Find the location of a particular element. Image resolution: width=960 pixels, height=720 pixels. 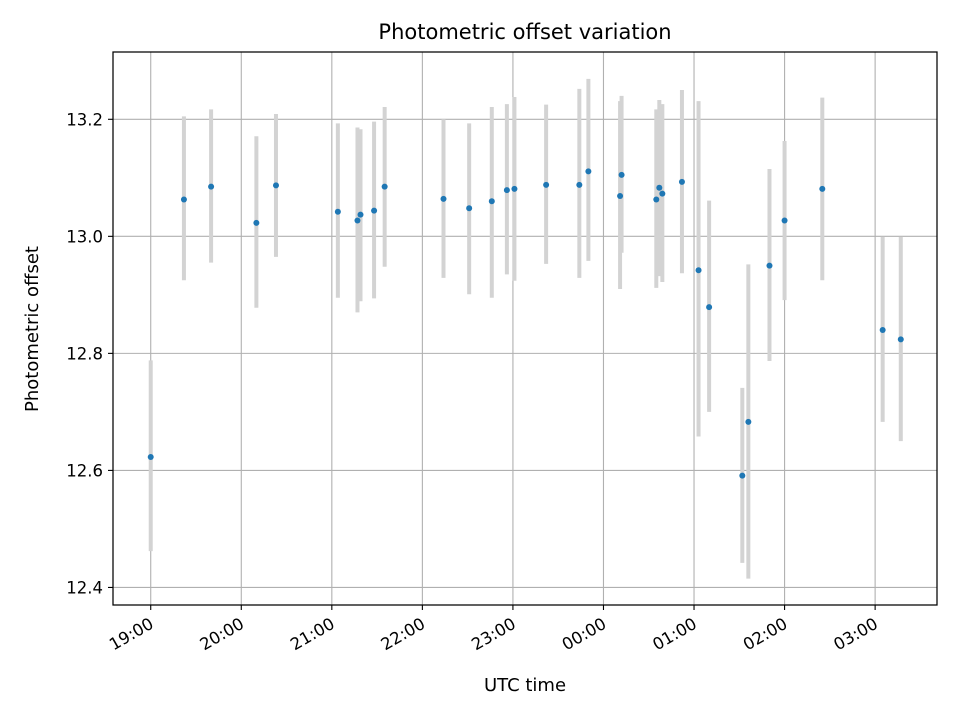

chart-title: Photometric offset variation is located at coordinates (524, 32).